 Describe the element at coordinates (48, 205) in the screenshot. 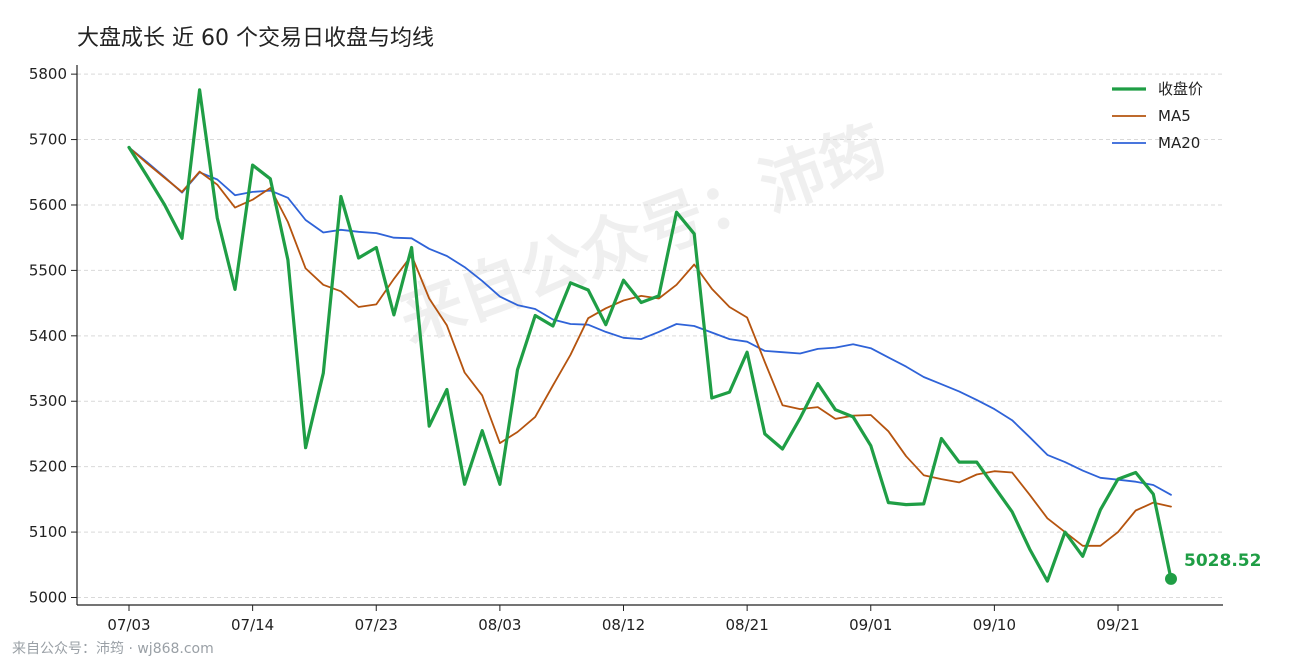

I see `y-tick-label: 5600` at that location.